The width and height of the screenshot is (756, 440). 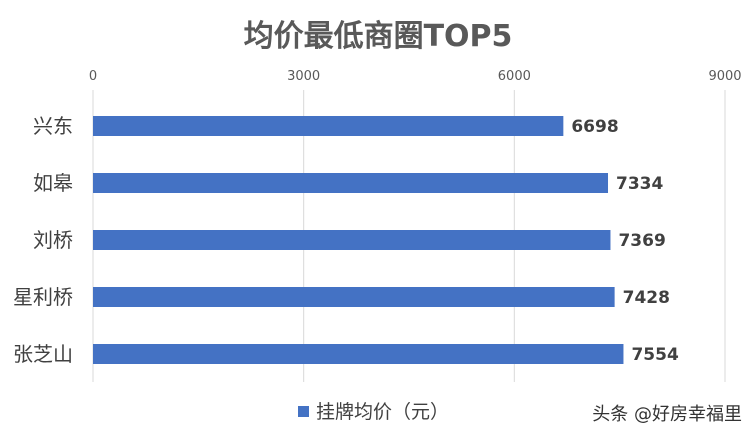 What do you see at coordinates (639, 184) in the screenshot?
I see `data-label-1: 7334` at bounding box center [639, 184].